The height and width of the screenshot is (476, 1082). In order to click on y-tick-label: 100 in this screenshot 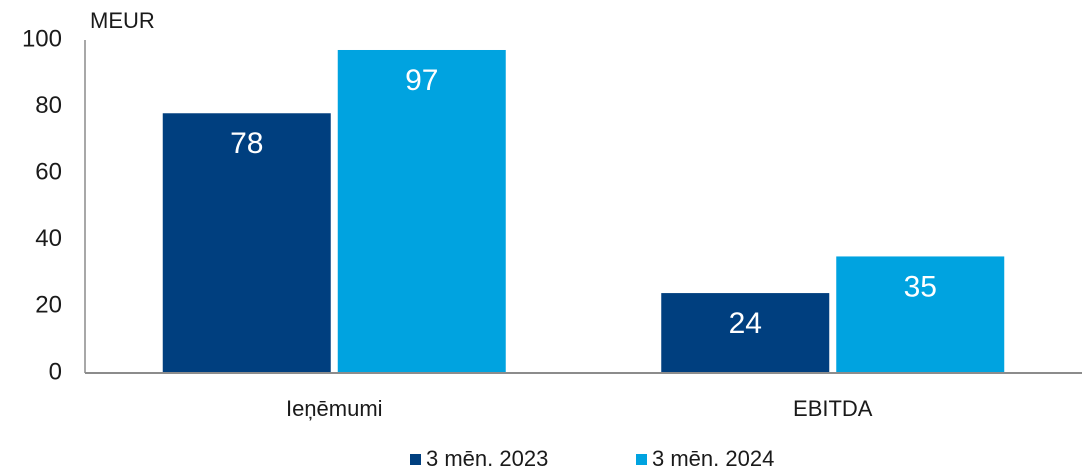, I will do `click(42, 38)`.